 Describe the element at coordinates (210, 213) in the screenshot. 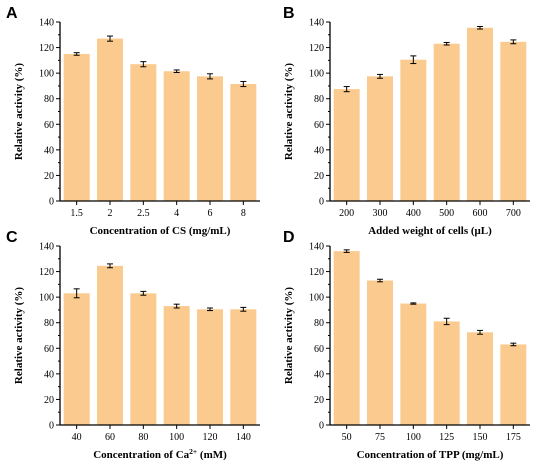

I see `x-tick-label: 6` at that location.